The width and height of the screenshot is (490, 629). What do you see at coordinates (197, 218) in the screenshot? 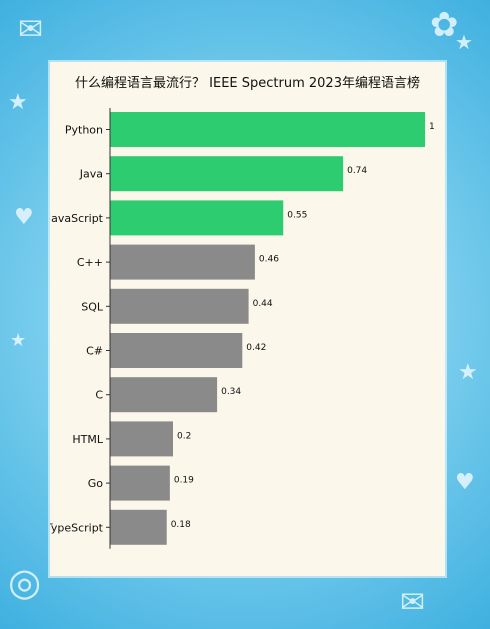
I see `bar-javascript` at bounding box center [197, 218].